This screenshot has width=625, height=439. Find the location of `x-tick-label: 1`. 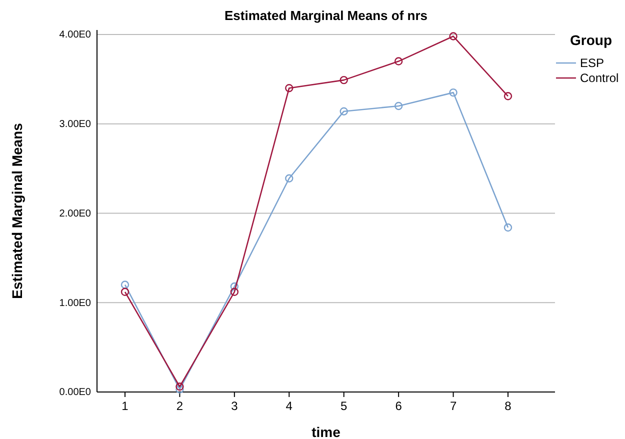

x-tick-label: 1 is located at coordinates (125, 406).